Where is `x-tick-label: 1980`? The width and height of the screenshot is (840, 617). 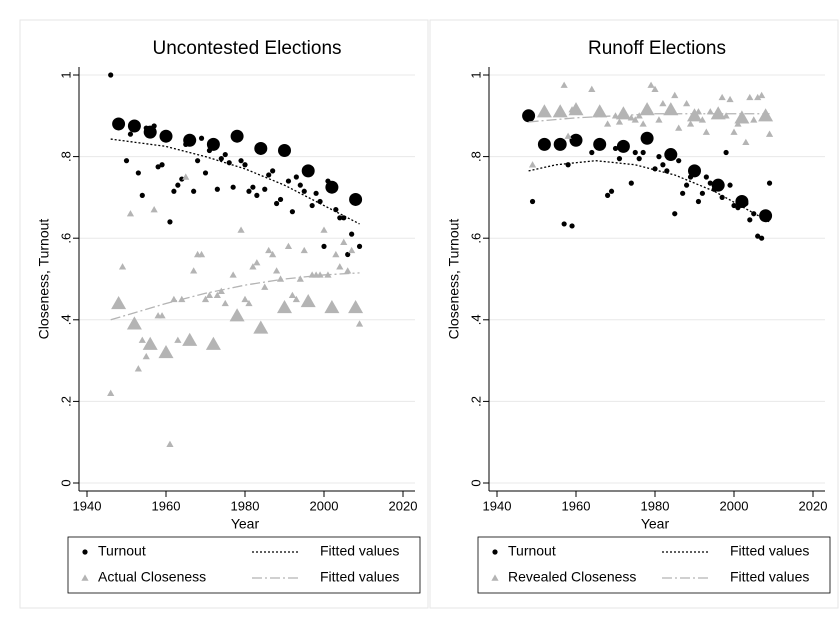
x-tick-label: 1980 is located at coordinates (245, 505).